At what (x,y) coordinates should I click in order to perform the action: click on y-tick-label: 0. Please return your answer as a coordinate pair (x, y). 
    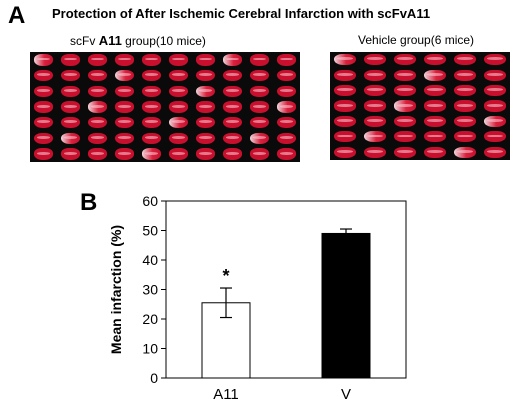
    Looking at the image, I should click on (154, 378).